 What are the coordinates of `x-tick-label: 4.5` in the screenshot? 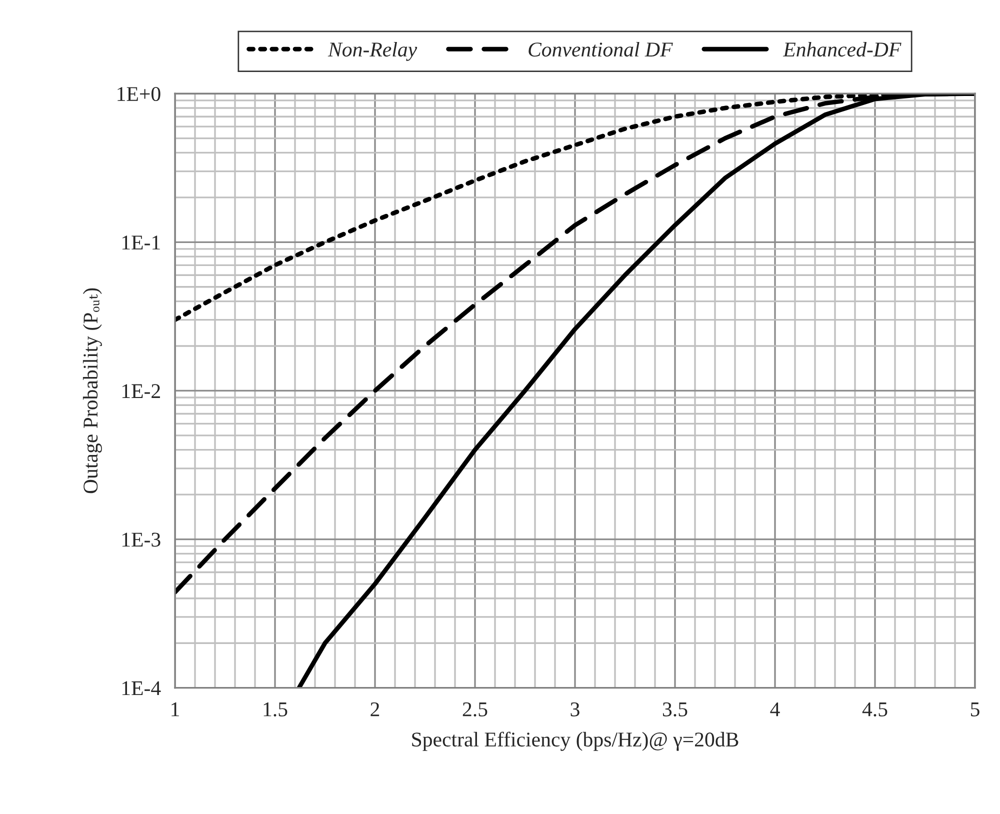 It's located at (875, 709).